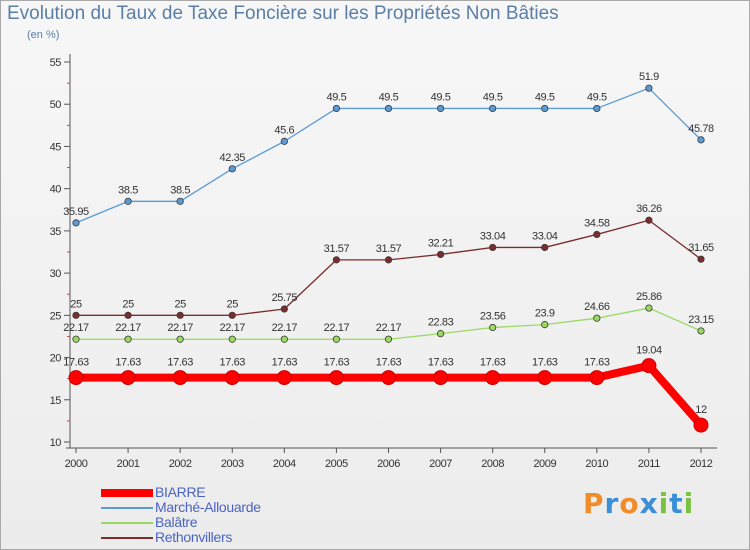 Image resolution: width=750 pixels, height=550 pixels. What do you see at coordinates (594, 503) in the screenshot?
I see `logo-letter: P` at bounding box center [594, 503].